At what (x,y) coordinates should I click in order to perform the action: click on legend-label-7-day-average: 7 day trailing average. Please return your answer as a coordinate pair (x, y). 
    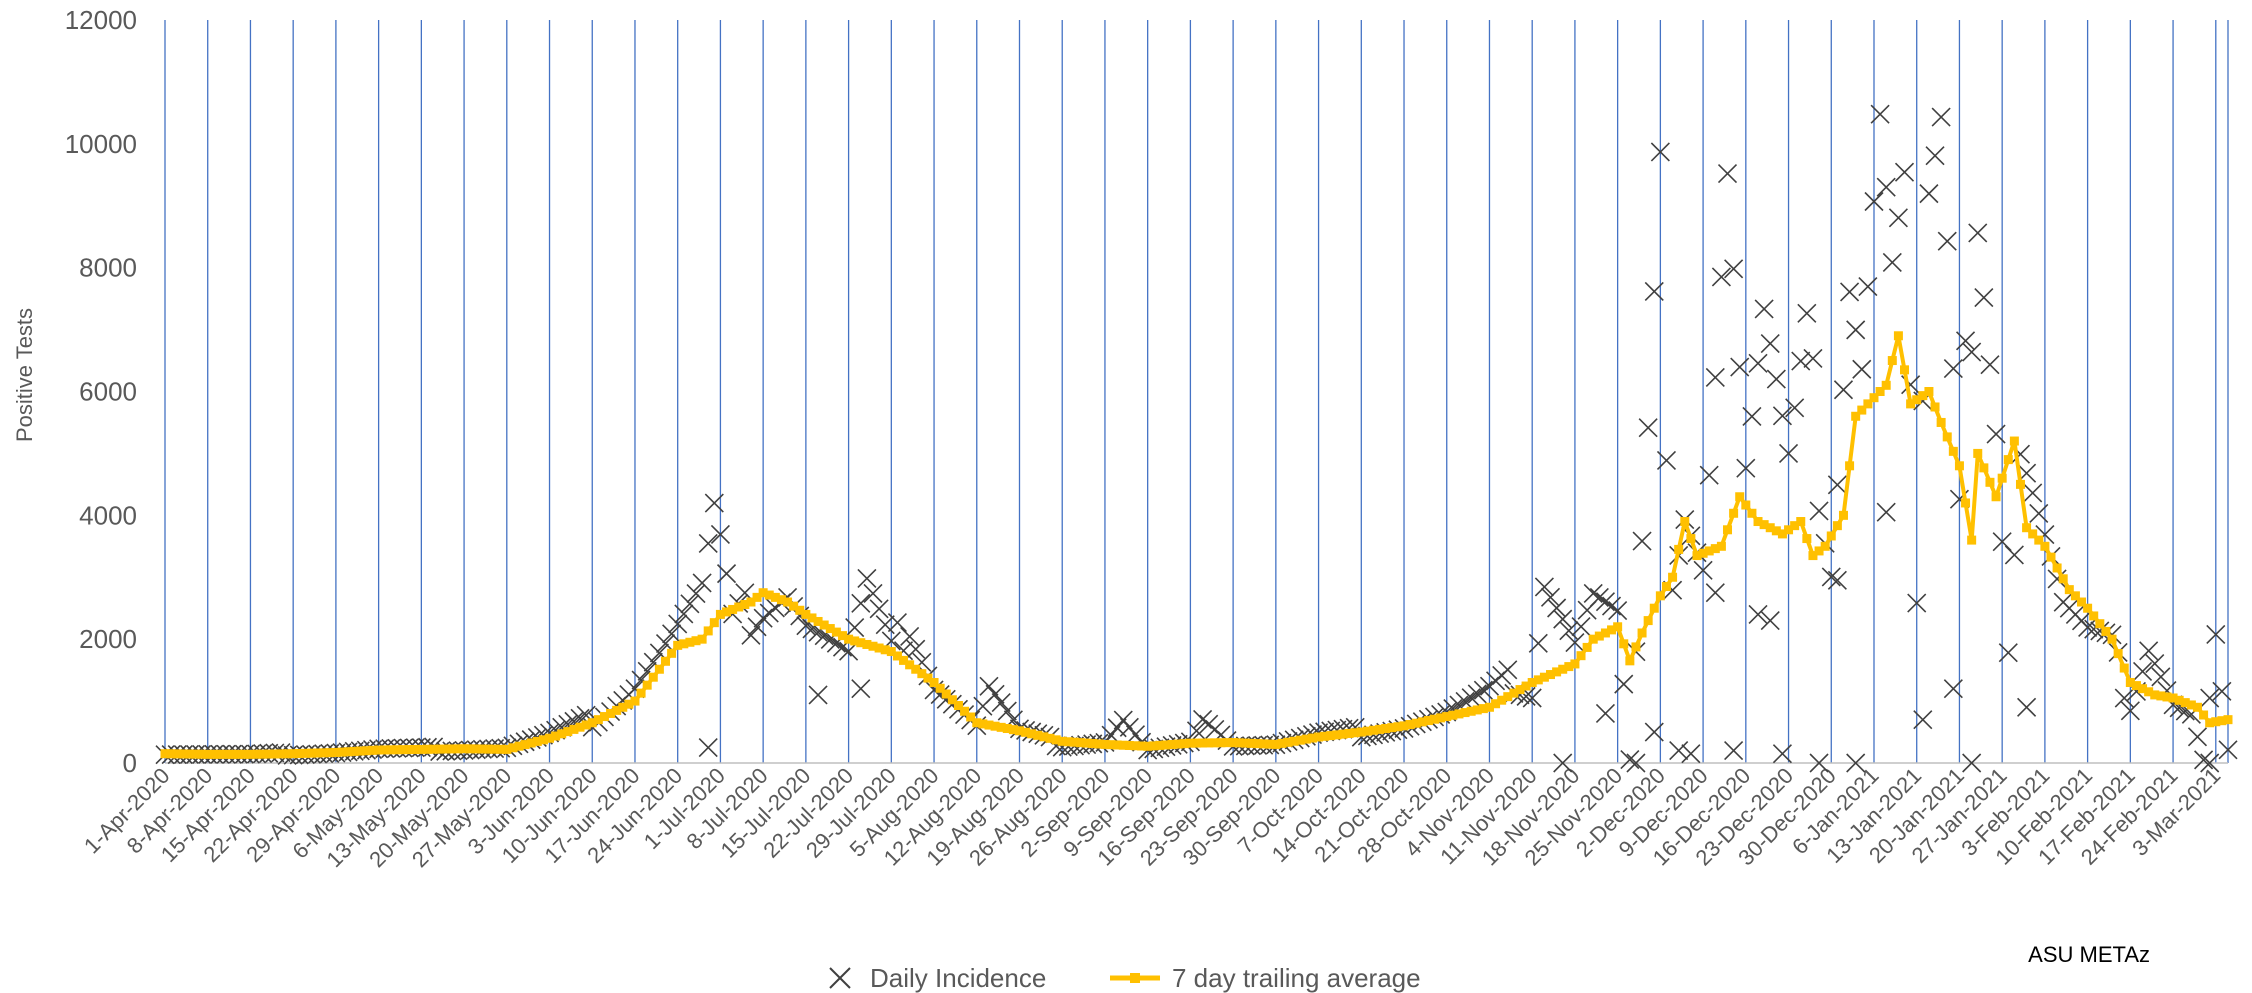
    Looking at the image, I should click on (1296, 978).